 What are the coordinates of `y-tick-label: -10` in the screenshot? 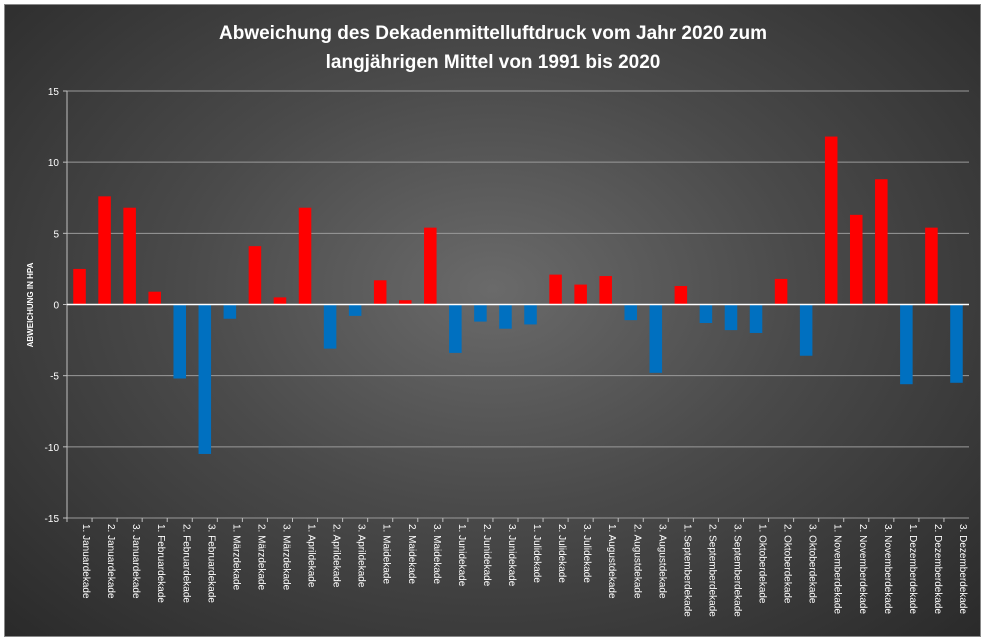 It's located at (52, 448).